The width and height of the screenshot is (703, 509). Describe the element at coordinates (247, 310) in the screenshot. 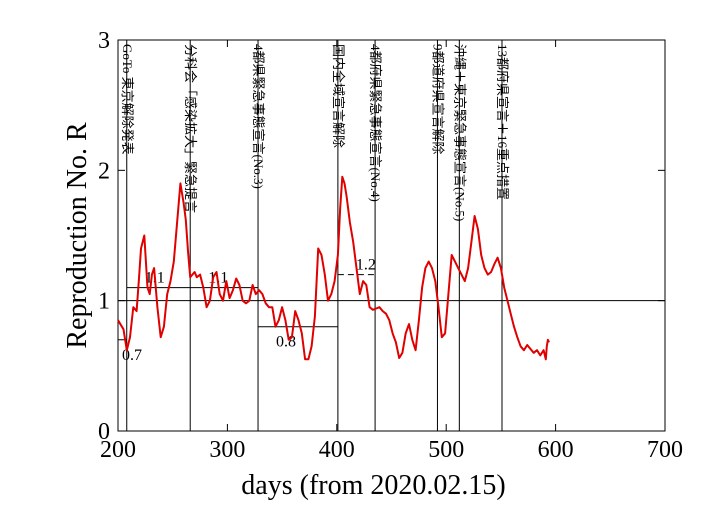

I see `mean-segment-layer: 0.71.1 1.10.81.2` at that location.